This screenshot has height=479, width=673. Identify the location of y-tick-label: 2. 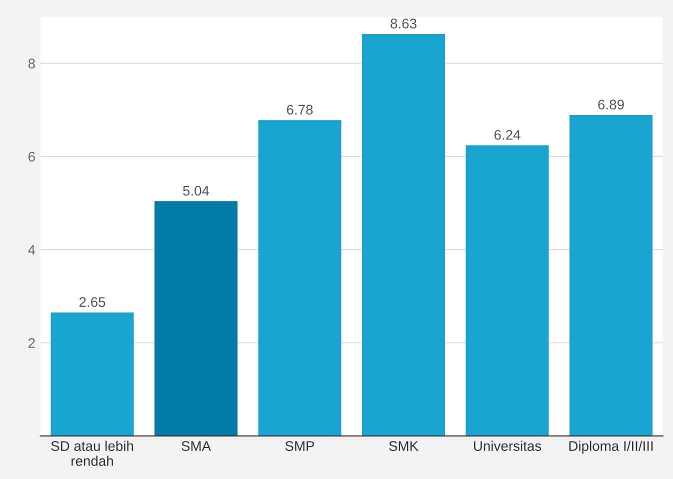
(31, 343).